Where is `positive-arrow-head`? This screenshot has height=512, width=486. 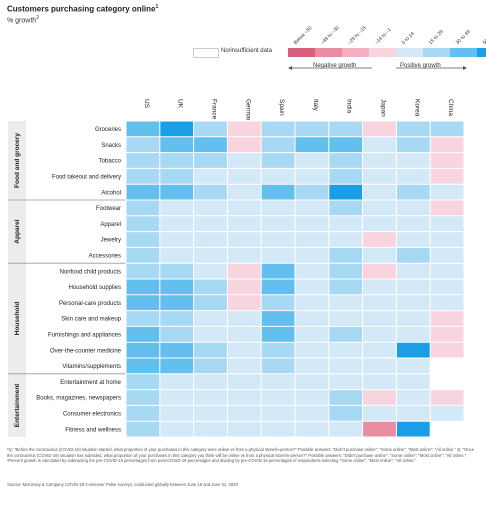 positive-arrow-head is located at coordinates (465, 68).